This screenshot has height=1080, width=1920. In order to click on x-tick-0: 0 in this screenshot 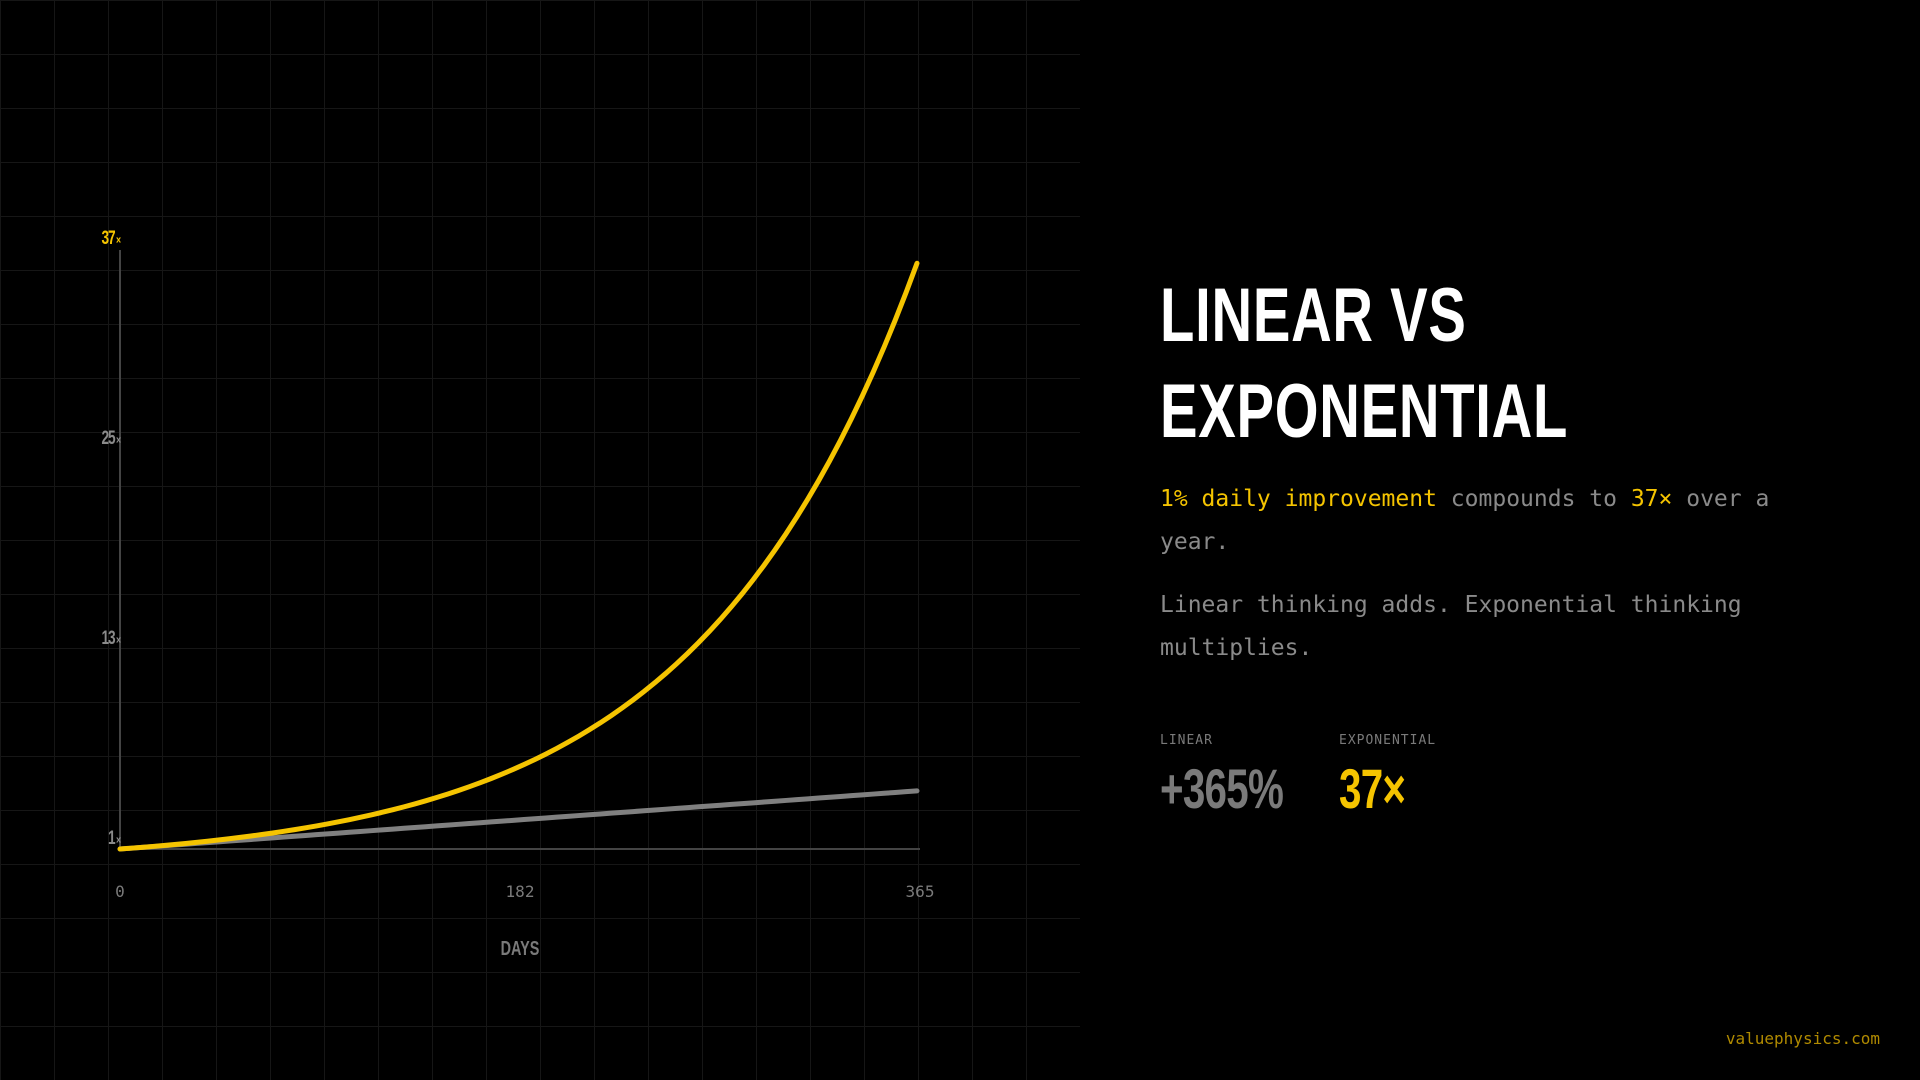, I will do `click(120, 891)`.